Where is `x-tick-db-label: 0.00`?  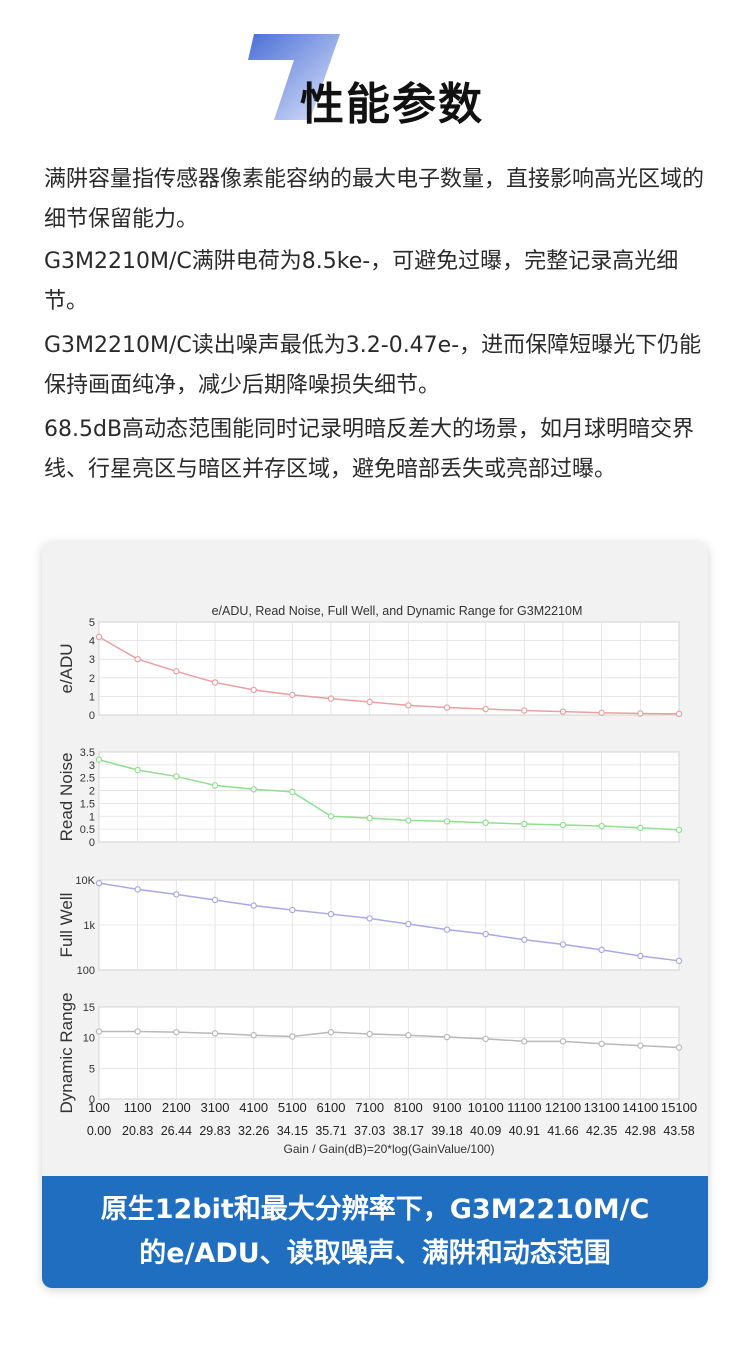 x-tick-db-label: 0.00 is located at coordinates (99, 1131).